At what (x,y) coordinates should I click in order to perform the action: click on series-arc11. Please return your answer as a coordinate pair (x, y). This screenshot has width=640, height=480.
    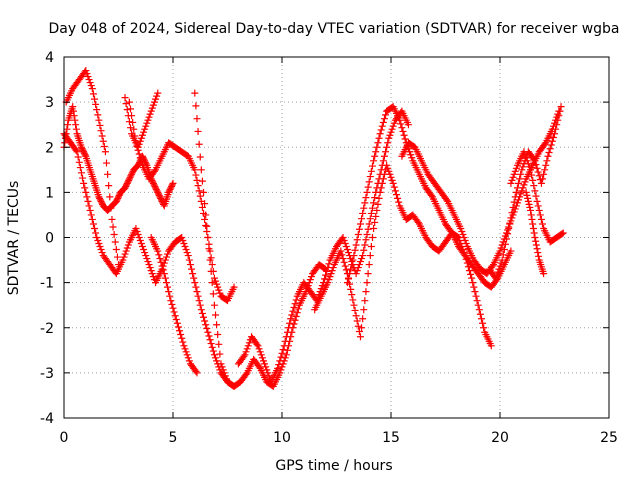
    Looking at the image, I should click on (480, 192).